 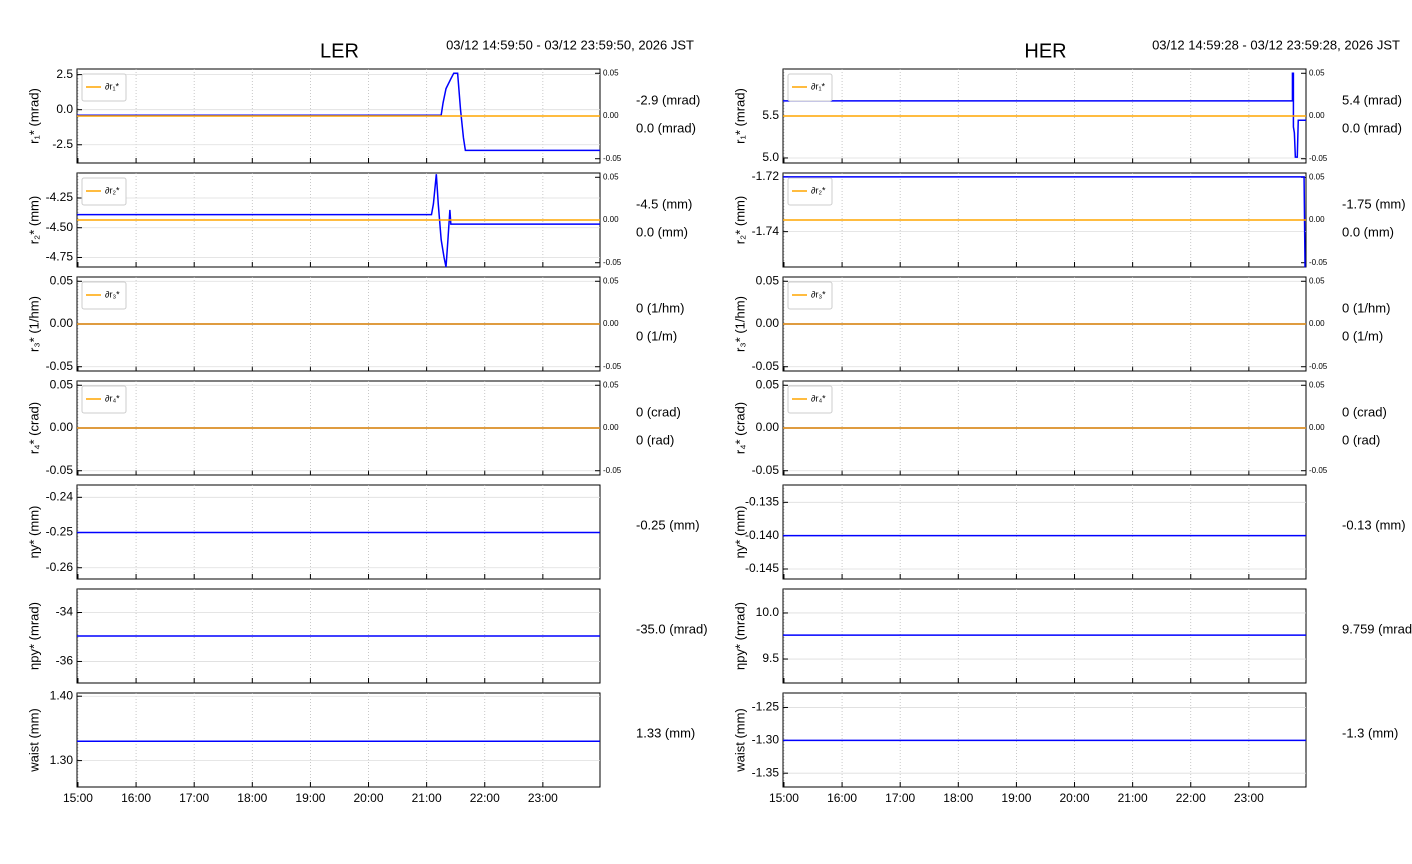 What do you see at coordinates (33, 324) in the screenshot?
I see `y-axis-label: r₃* (1/hm)` at bounding box center [33, 324].